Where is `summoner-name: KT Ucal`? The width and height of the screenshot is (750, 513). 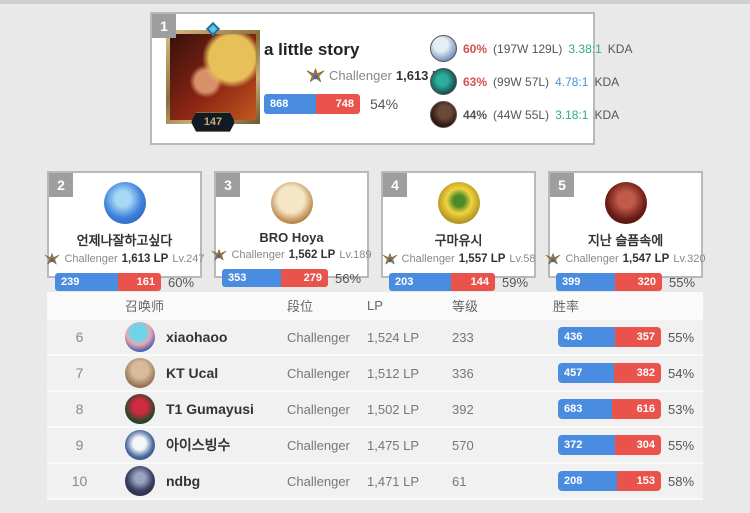 summoner-name: KT Ucal is located at coordinates (192, 373).